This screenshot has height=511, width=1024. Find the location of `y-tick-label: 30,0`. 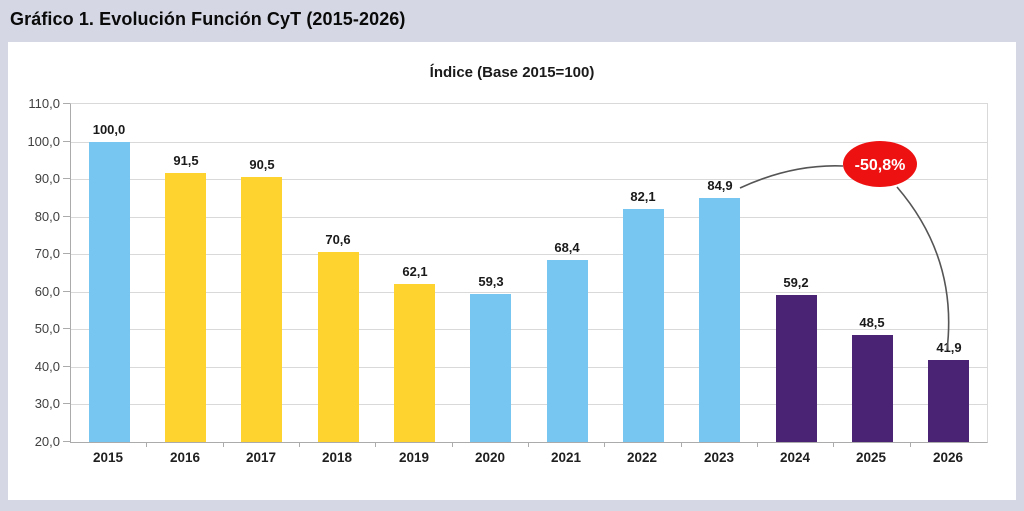

y-tick-label: 30,0 is located at coordinates (47, 403).